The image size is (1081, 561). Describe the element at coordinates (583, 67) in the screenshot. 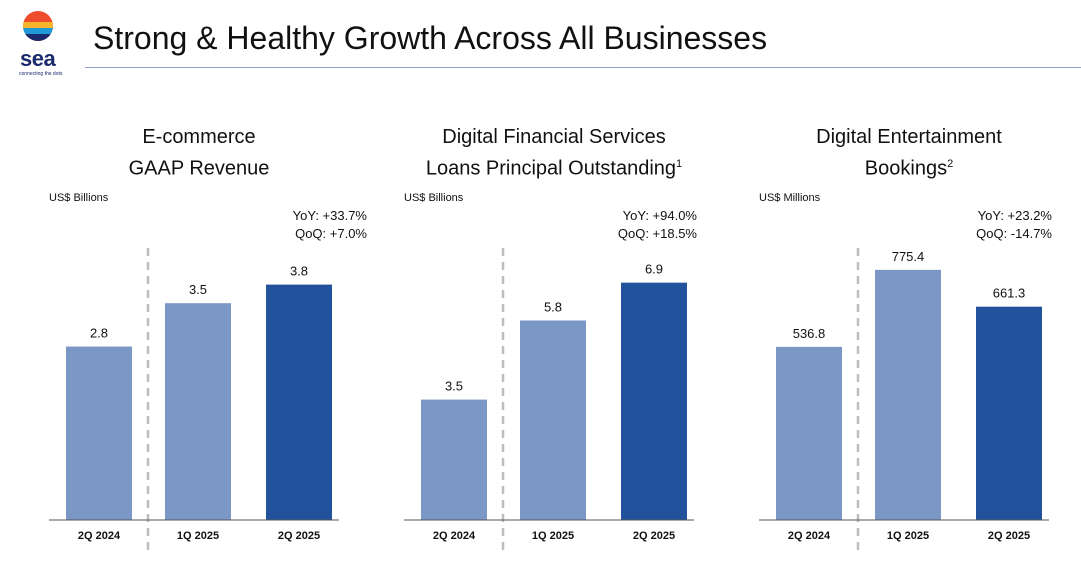

I see `title-divider` at that location.